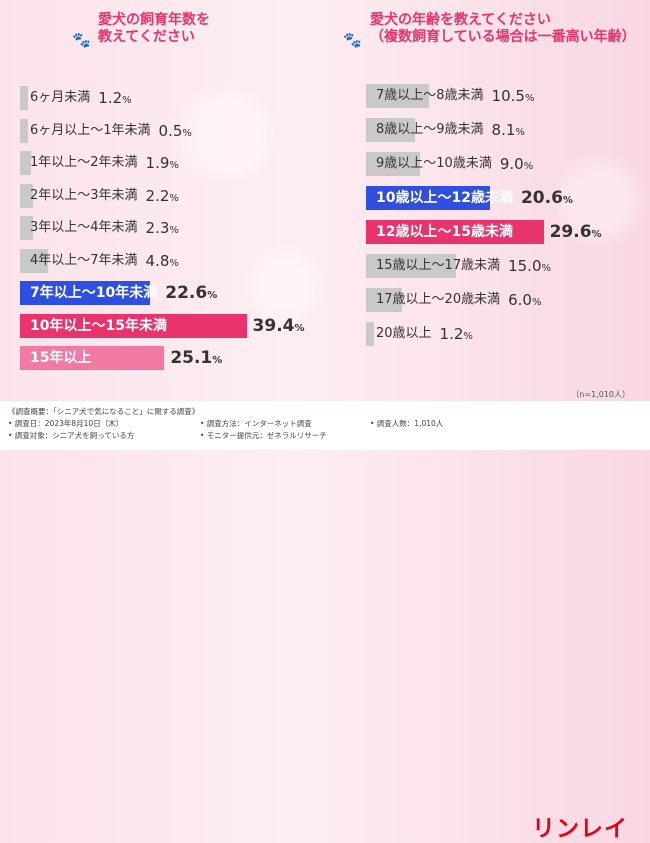 This screenshot has width=650, height=843. I want to click on value-label: 39.4%, so click(278, 325).